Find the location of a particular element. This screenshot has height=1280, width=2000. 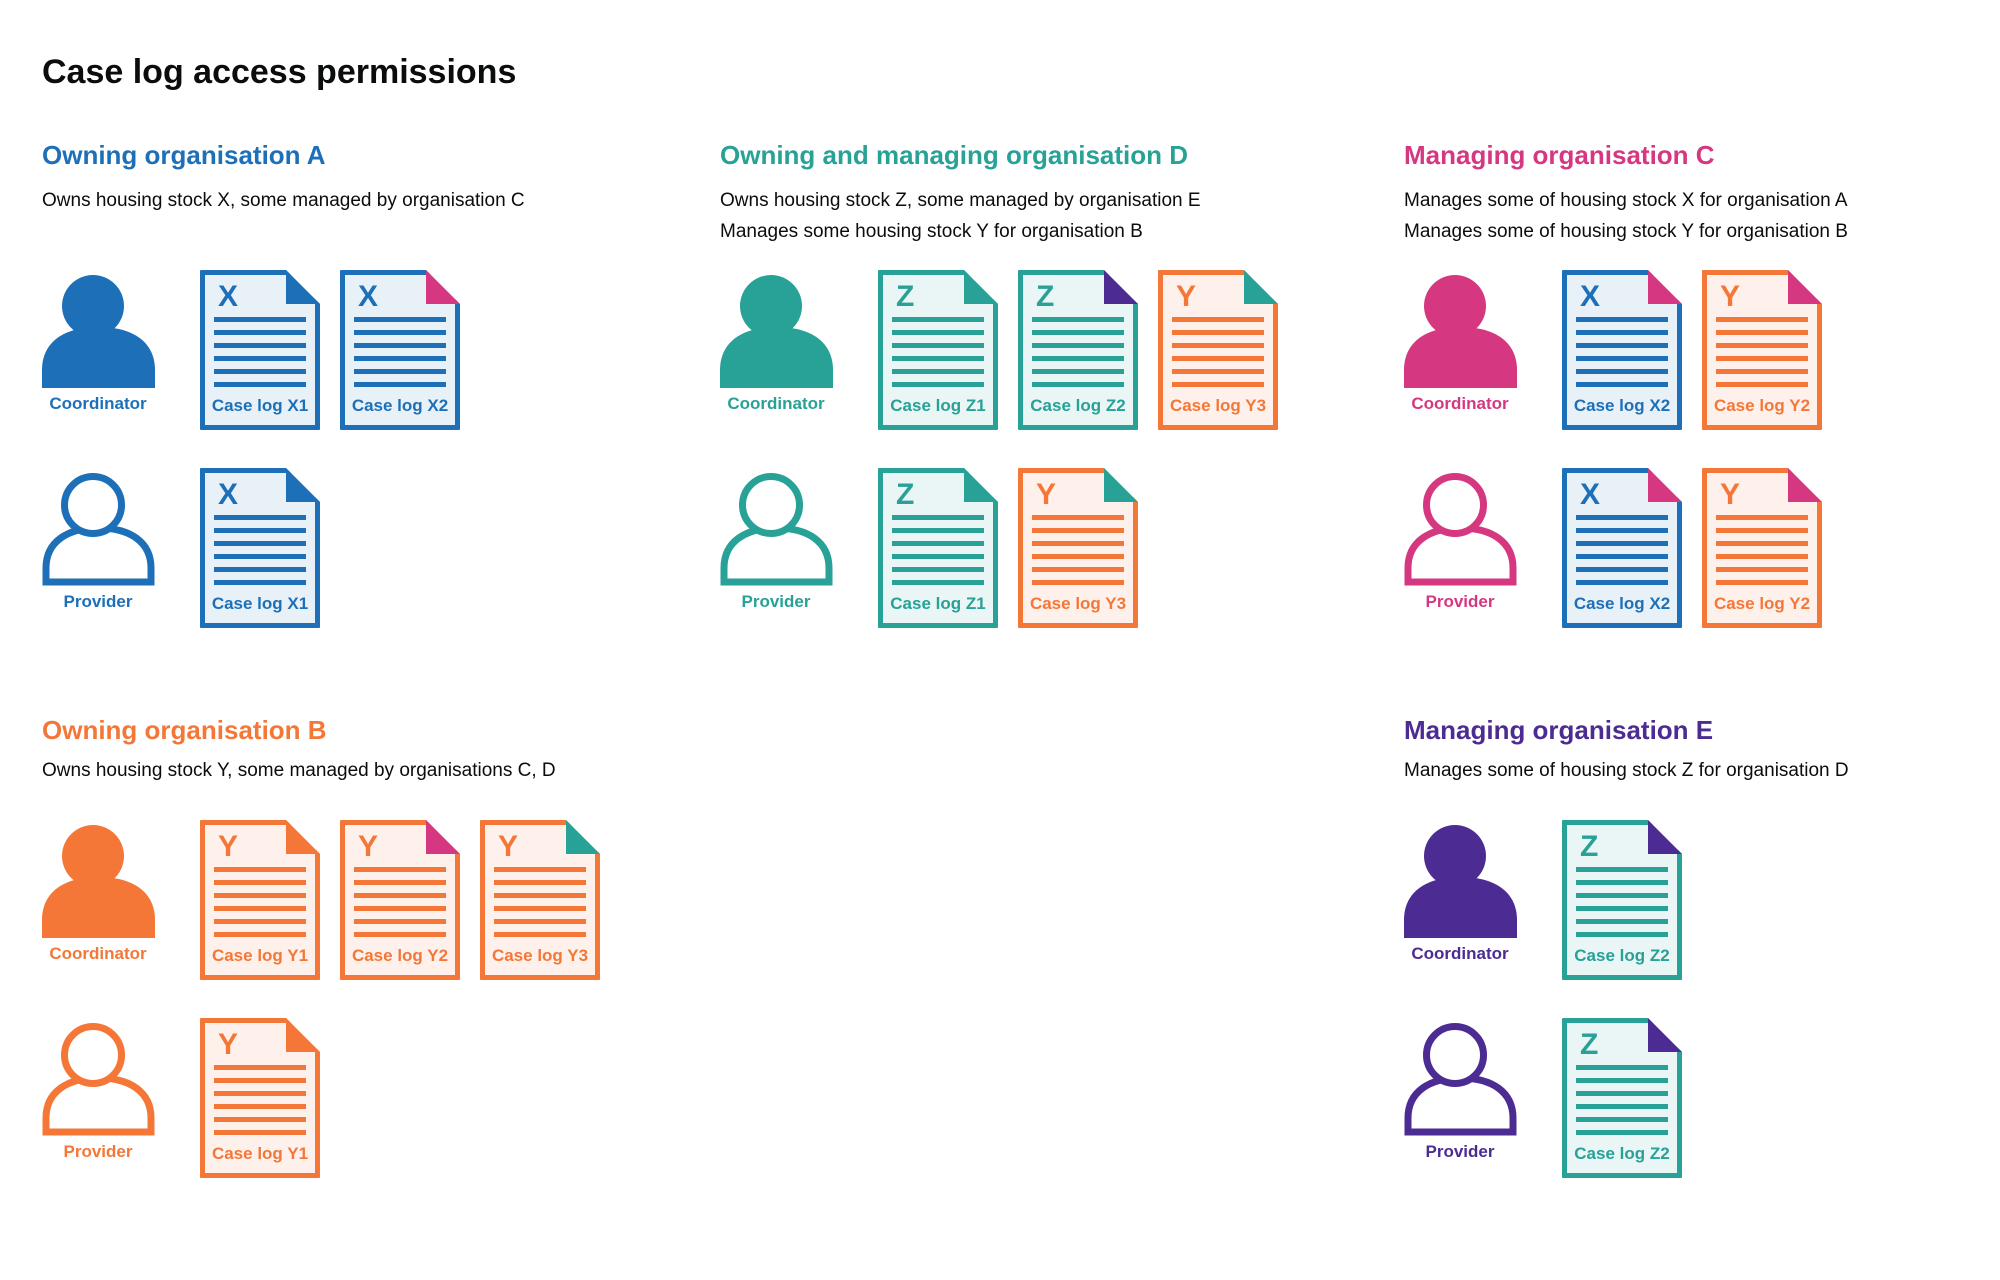

provider-row: Provider Z Case log Z1 Y Case log Y3 is located at coordinates (1050, 548).